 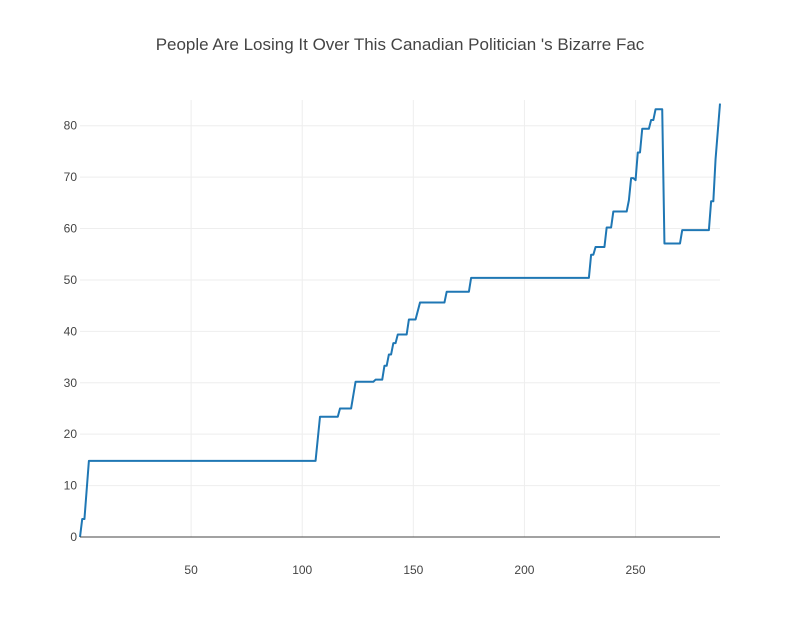 I want to click on y-tick-label: 0, so click(x=73, y=537).